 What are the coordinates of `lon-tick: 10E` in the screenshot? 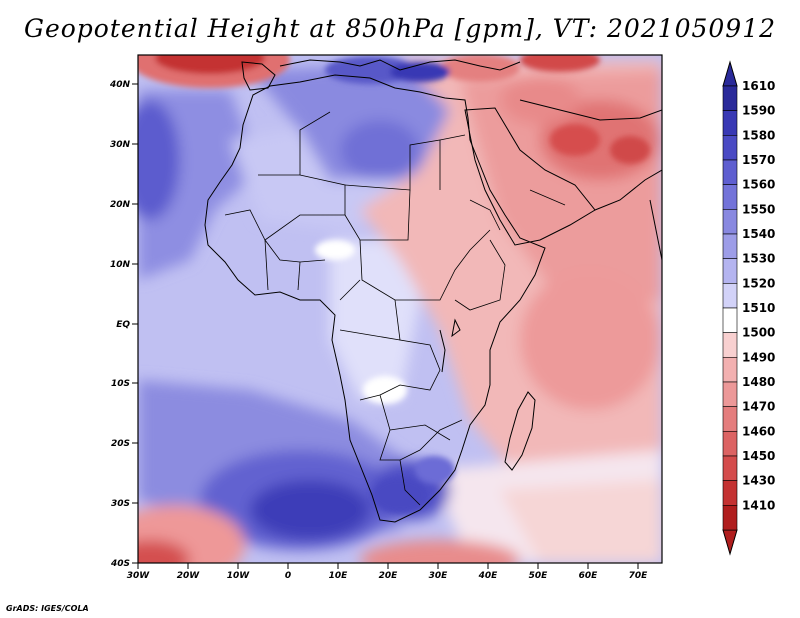 It's located at (339, 572).